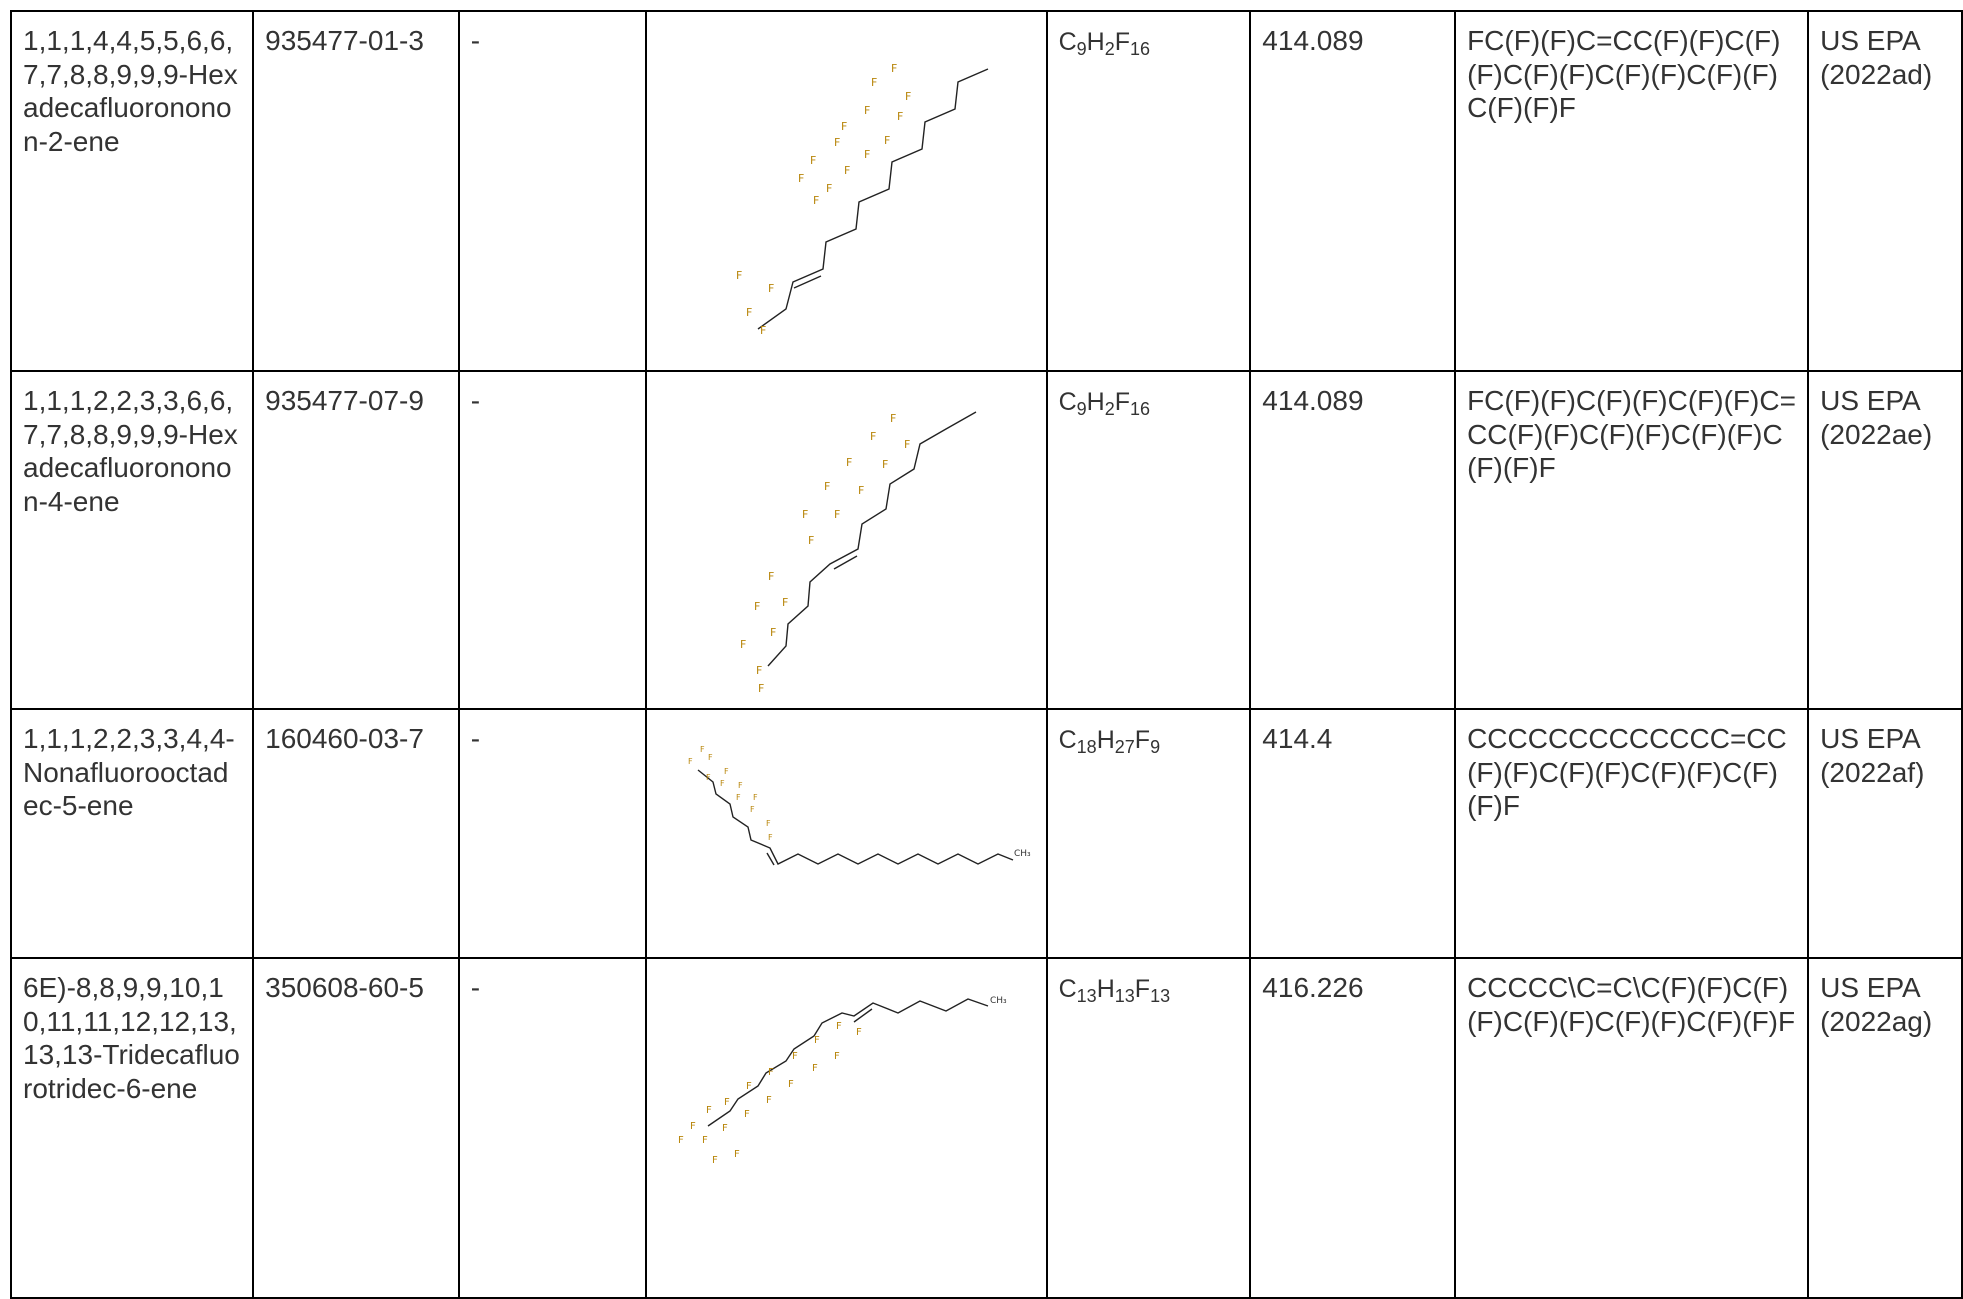 The height and width of the screenshot is (1299, 1963). What do you see at coordinates (356, 540) in the screenshot?
I see `cas-number: 935477-07-9` at bounding box center [356, 540].